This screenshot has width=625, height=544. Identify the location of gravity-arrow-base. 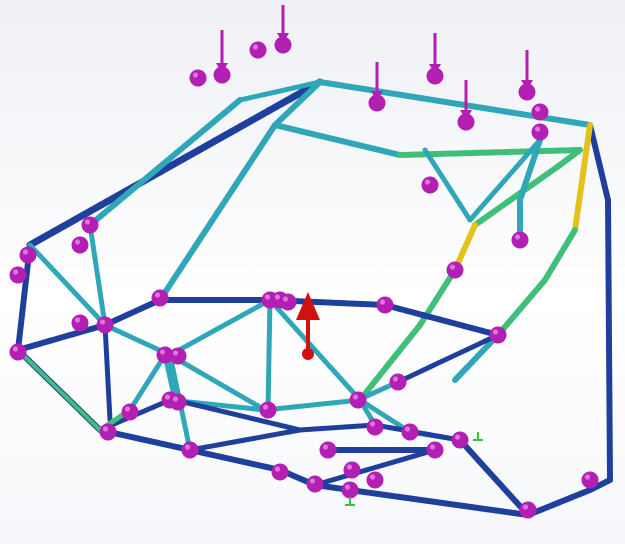
(308, 354).